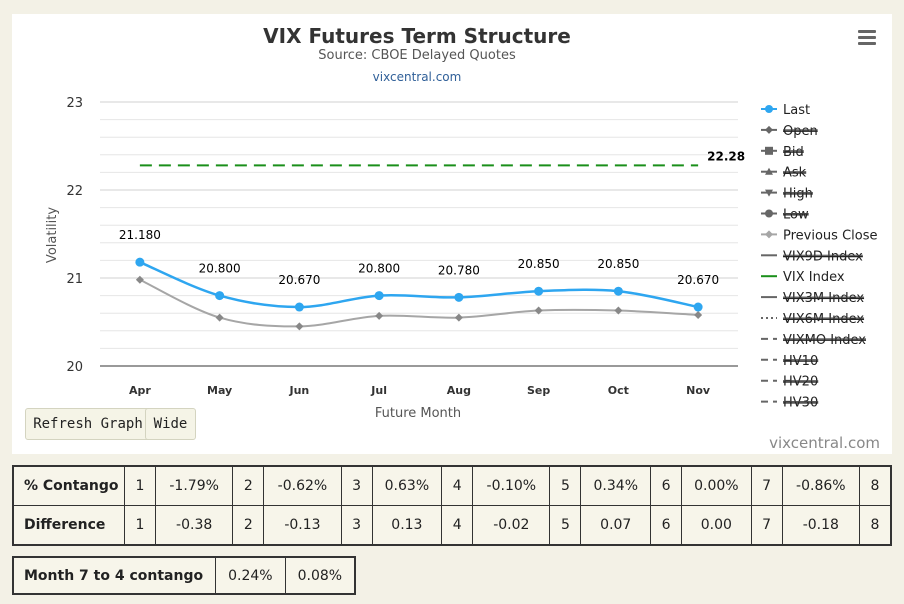 The image size is (904, 604). Describe the element at coordinates (140, 235) in the screenshot. I see `last-data-label: 21.180` at that location.